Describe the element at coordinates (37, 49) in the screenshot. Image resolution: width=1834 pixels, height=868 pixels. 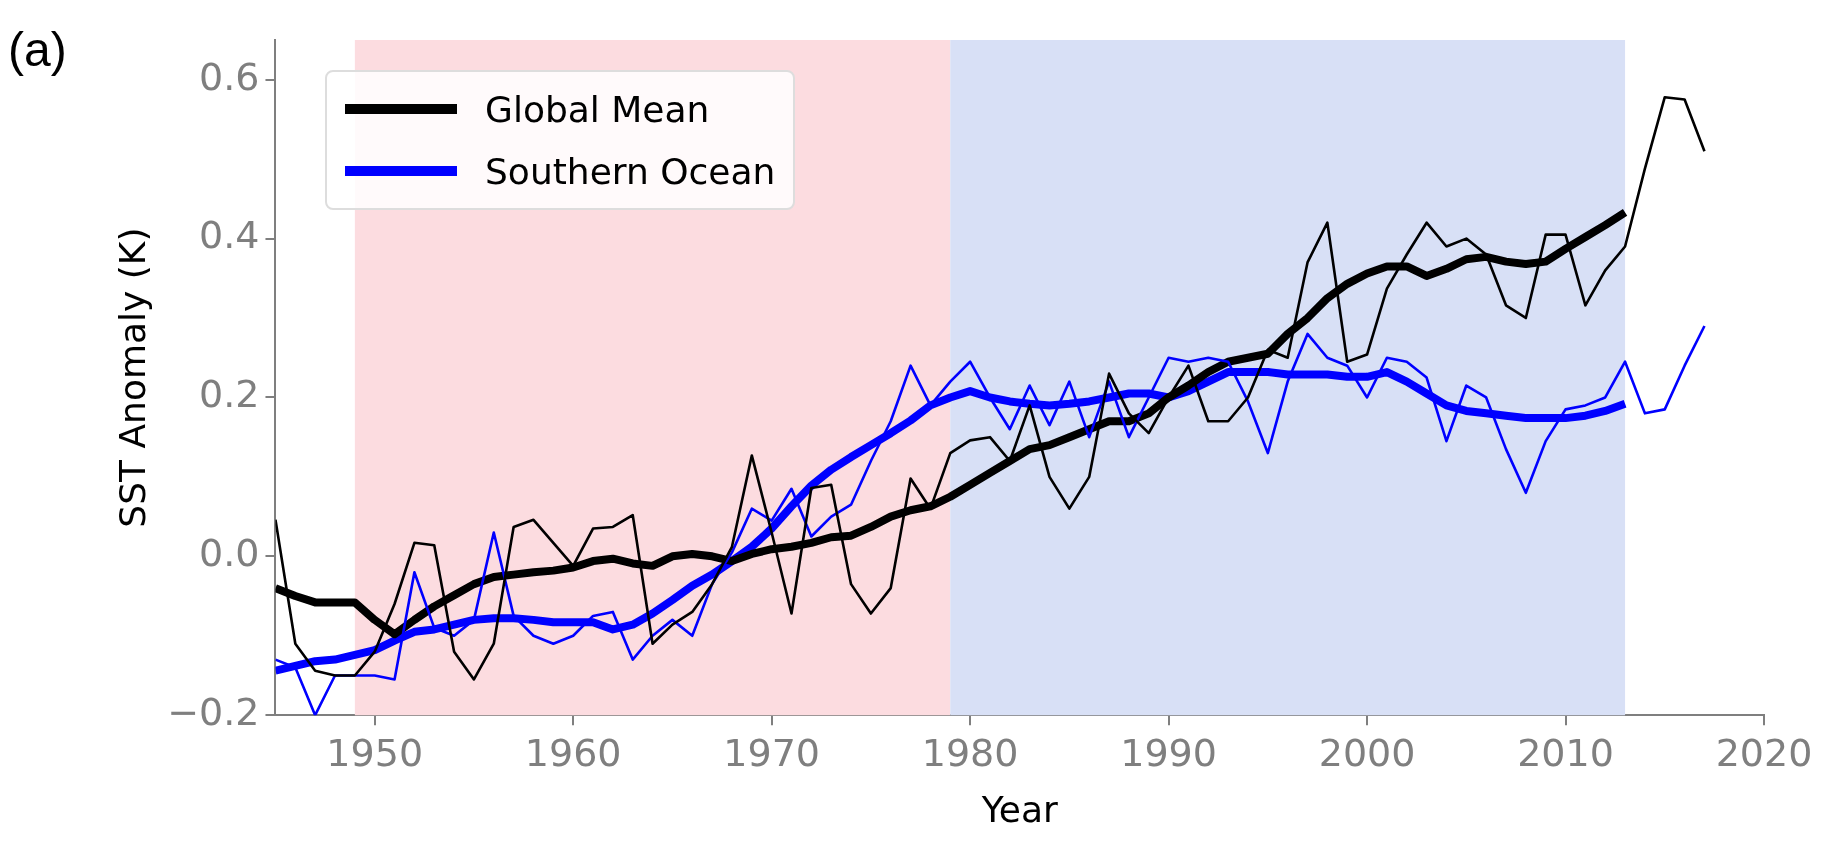
I see `text: (a)` at that location.